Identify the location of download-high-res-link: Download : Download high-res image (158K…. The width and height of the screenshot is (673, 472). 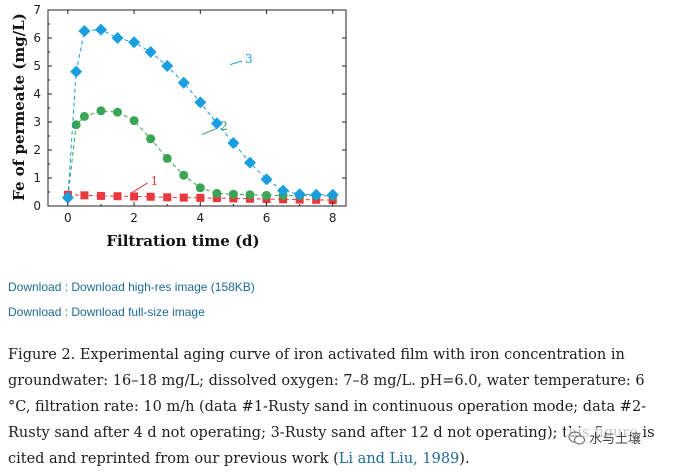
(131, 287).